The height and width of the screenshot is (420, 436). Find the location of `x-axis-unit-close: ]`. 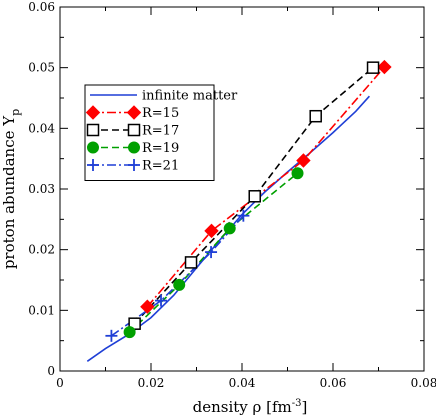

x-axis-unit-close: ] is located at coordinates (305, 407).